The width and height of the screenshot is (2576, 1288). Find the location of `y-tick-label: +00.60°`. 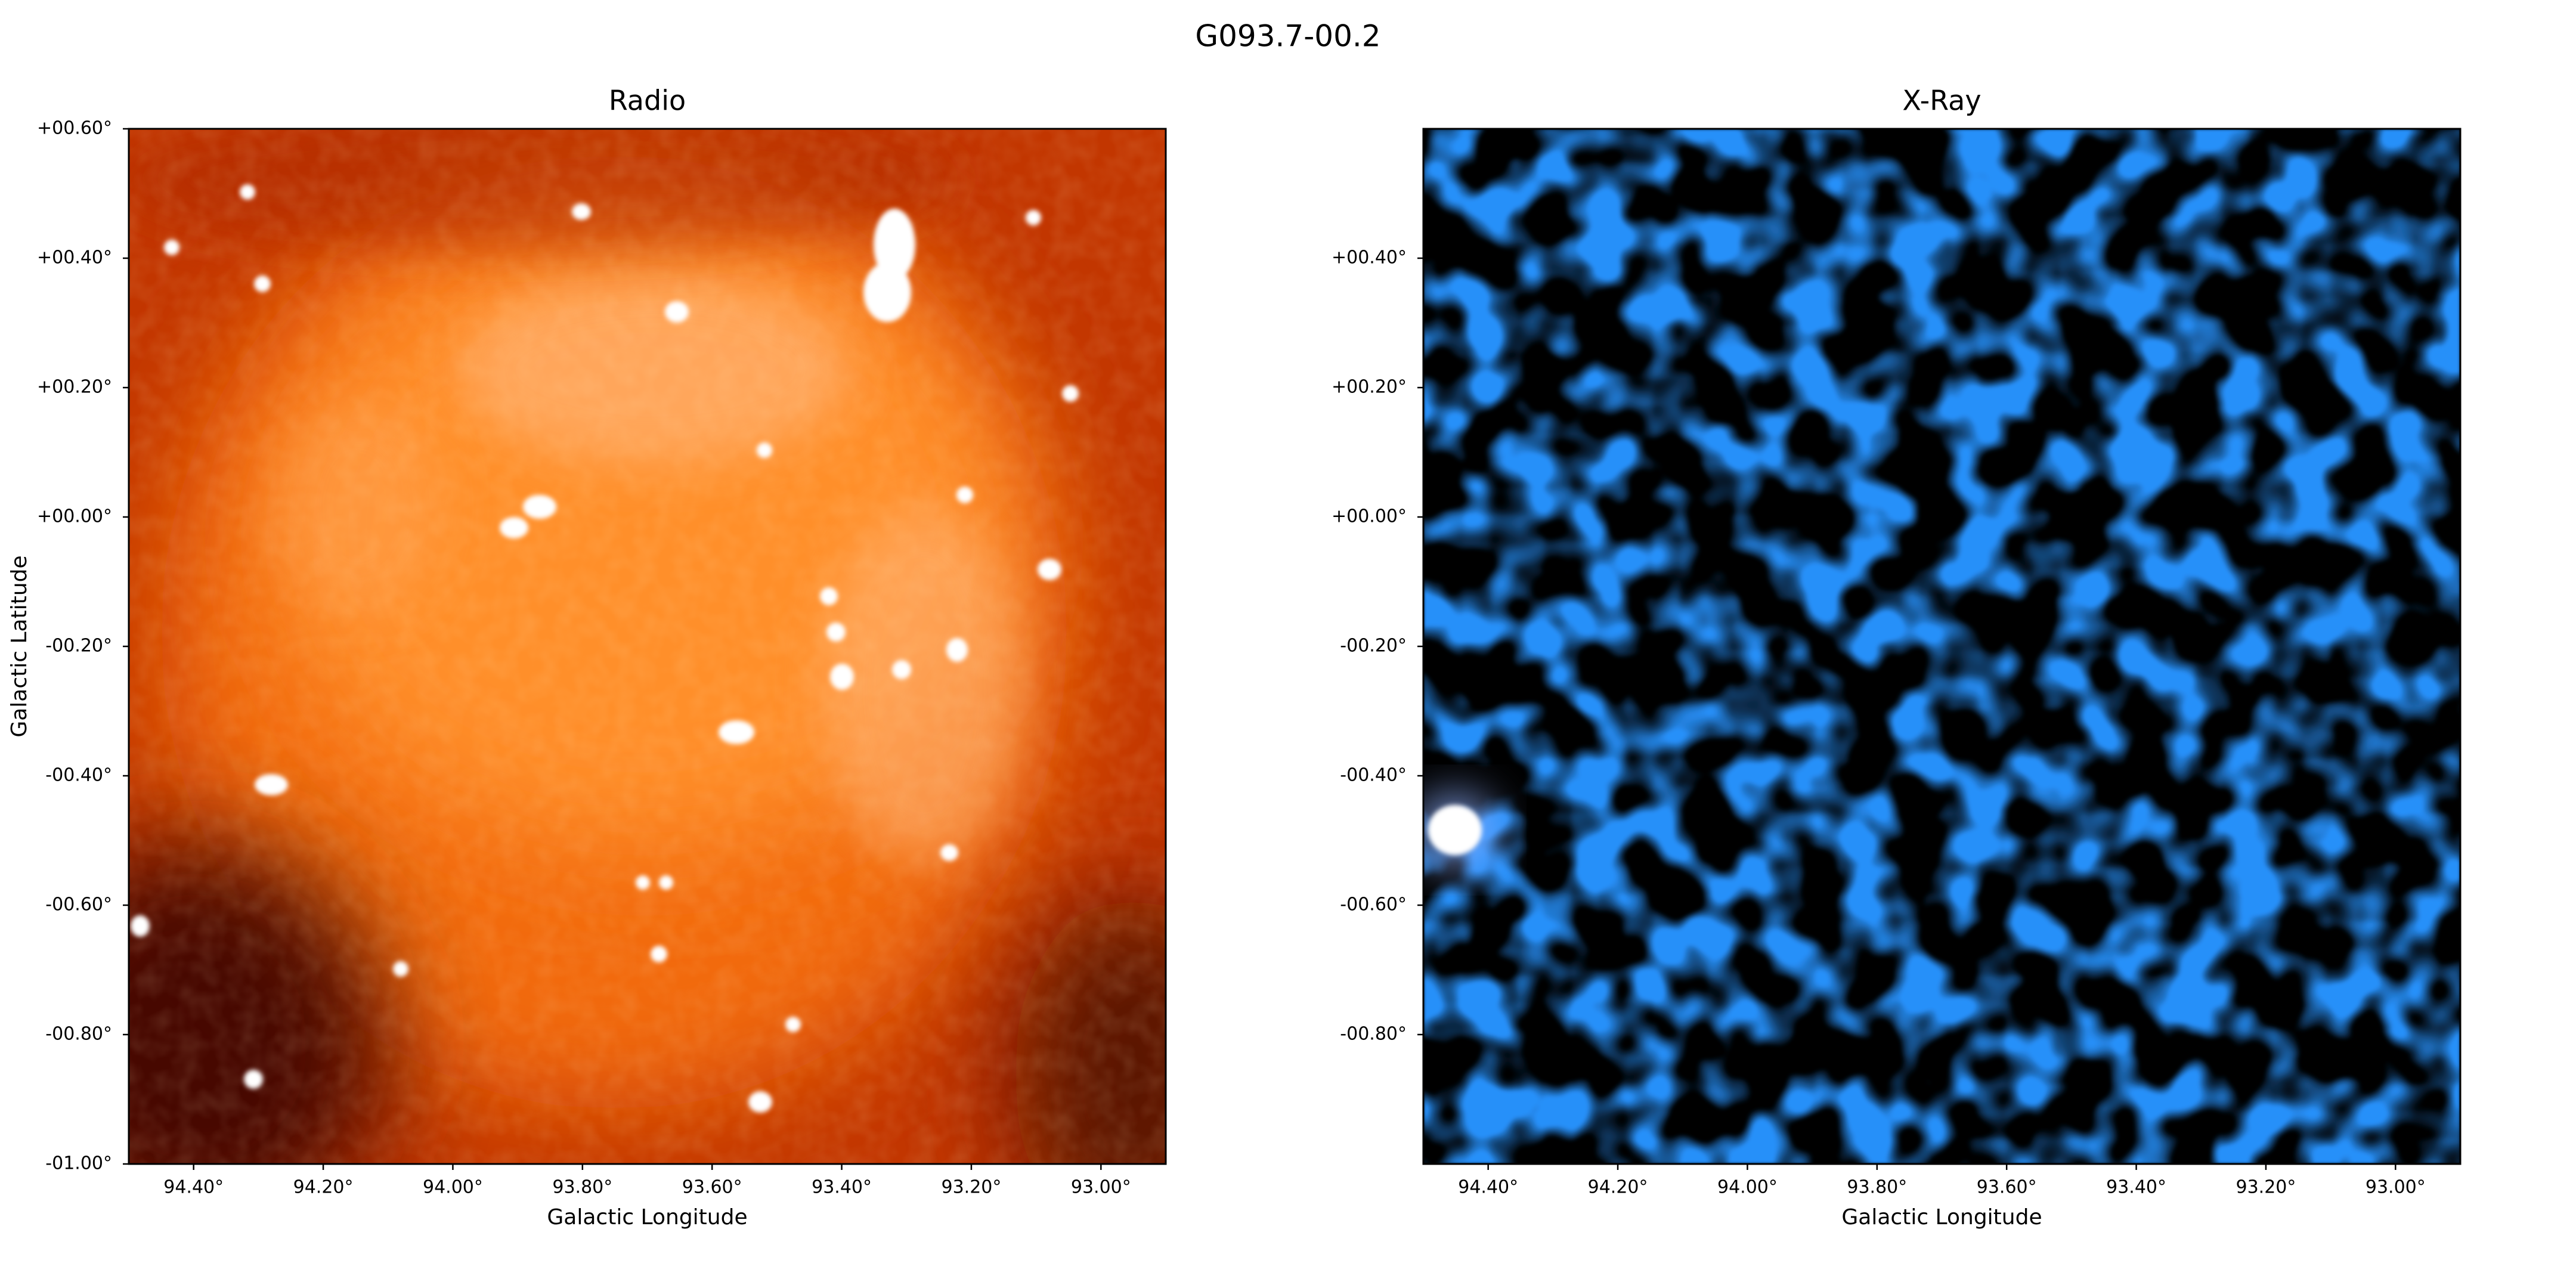

y-tick-label: +00.60° is located at coordinates (74, 129).